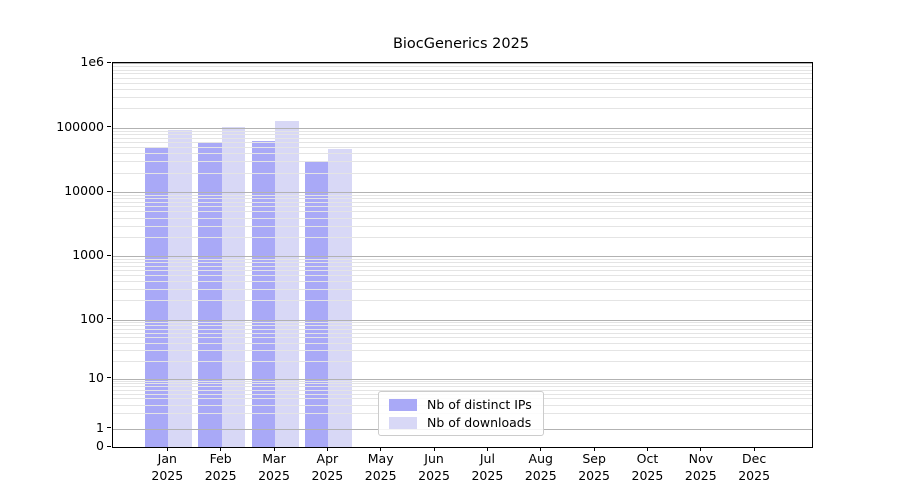 Image resolution: width=900 pixels, height=500 pixels. Describe the element at coordinates (92, 62) in the screenshot. I see `y-tick-label: 1e6` at that location.